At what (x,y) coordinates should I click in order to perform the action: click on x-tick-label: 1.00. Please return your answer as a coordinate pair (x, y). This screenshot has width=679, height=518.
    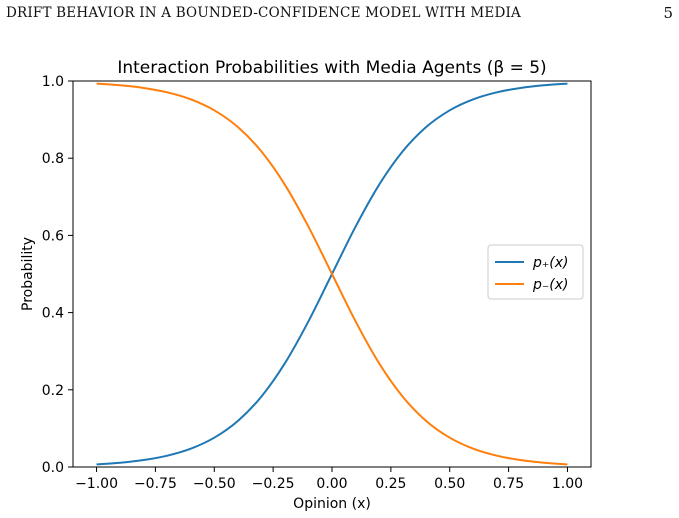
    Looking at the image, I should click on (567, 484).